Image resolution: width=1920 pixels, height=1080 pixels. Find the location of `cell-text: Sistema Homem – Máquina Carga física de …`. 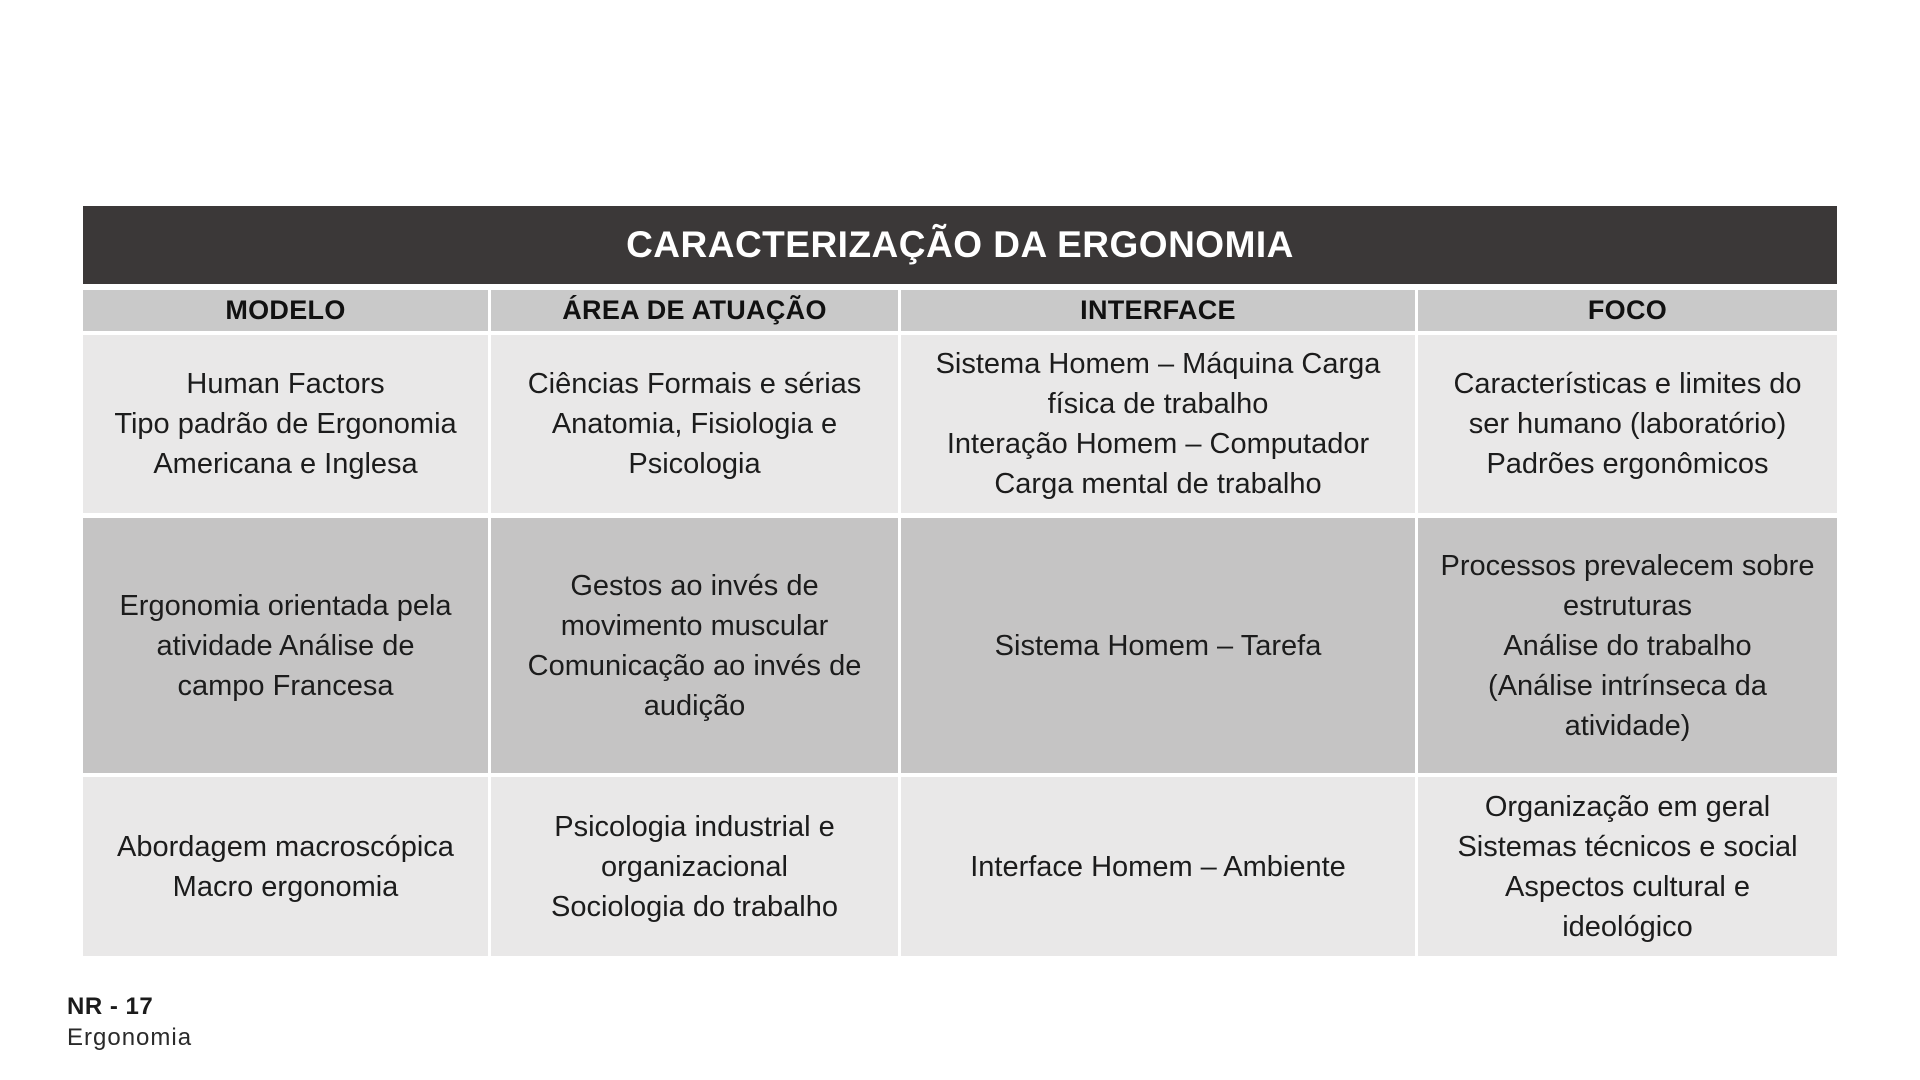

cell-text: Sistema Homem – Máquina Carga física de … is located at coordinates (1158, 424).